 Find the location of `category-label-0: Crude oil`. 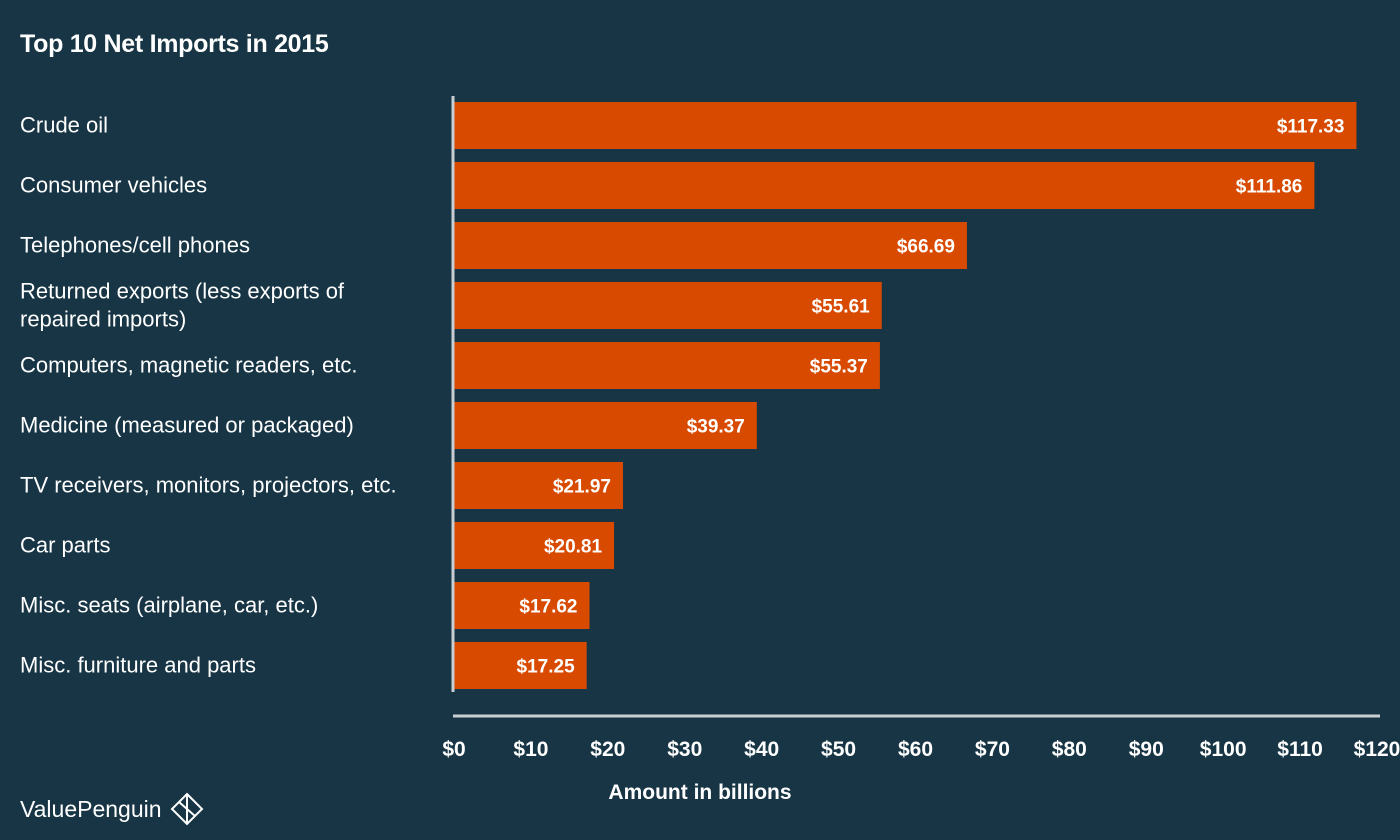

category-label-0: Crude oil is located at coordinates (64, 125).